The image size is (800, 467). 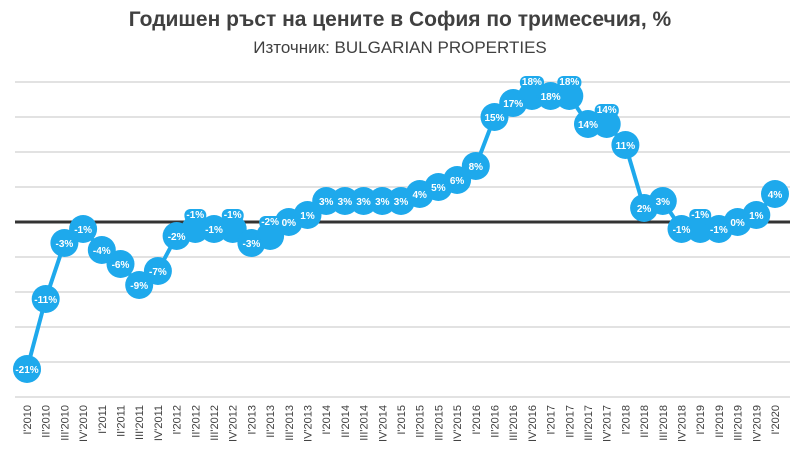 I want to click on data-label: 4%, so click(x=775, y=195).